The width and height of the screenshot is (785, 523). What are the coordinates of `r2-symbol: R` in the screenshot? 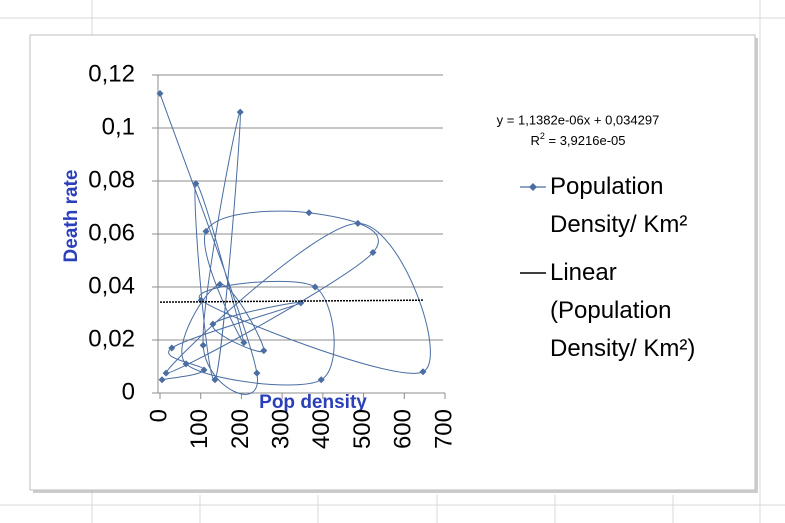 It's located at (534, 140).